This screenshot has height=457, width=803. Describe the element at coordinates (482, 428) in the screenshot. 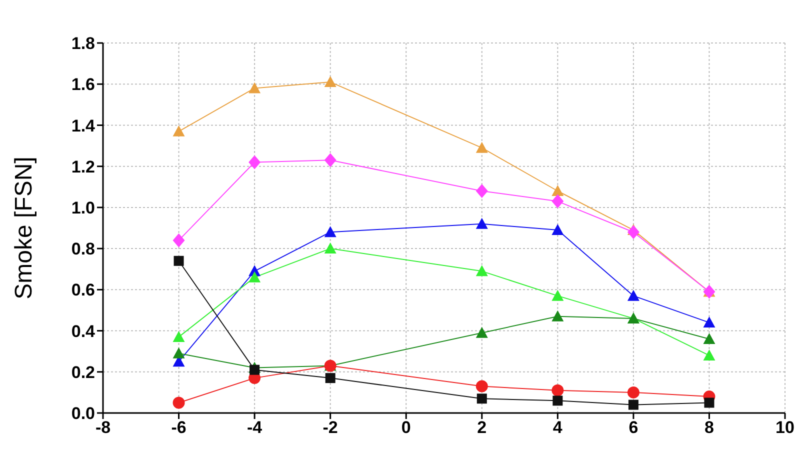

I see `x-tick-label: 2` at that location.